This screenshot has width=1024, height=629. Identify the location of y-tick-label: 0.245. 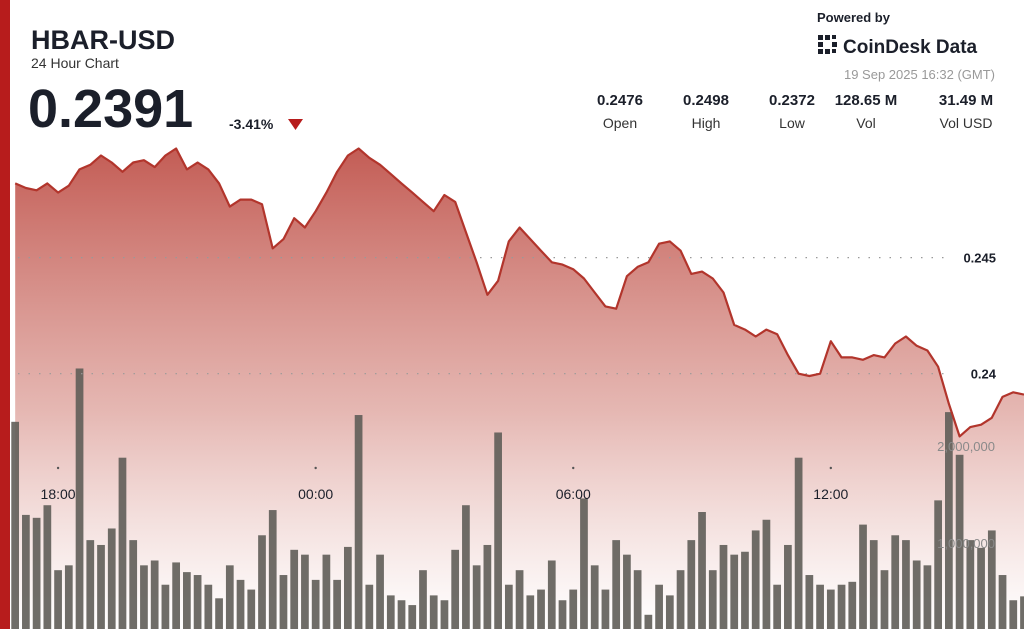
(979, 258).